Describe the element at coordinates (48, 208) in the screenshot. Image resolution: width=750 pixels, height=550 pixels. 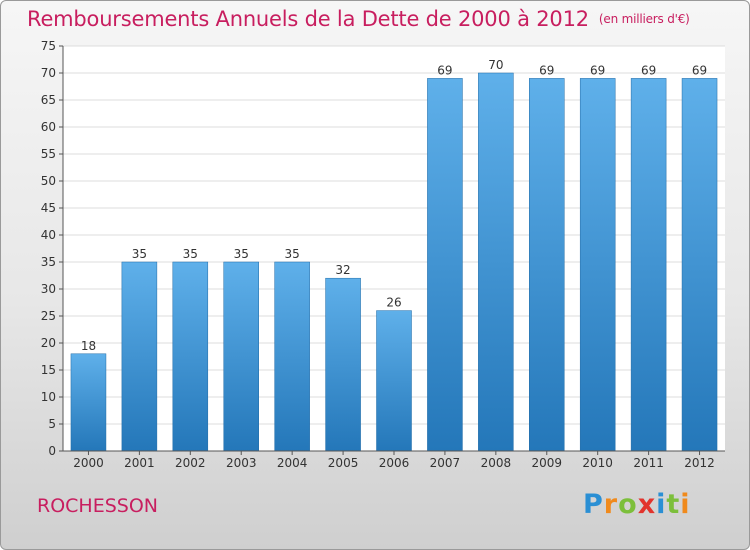
I see `y-tick-label: 45` at that location.